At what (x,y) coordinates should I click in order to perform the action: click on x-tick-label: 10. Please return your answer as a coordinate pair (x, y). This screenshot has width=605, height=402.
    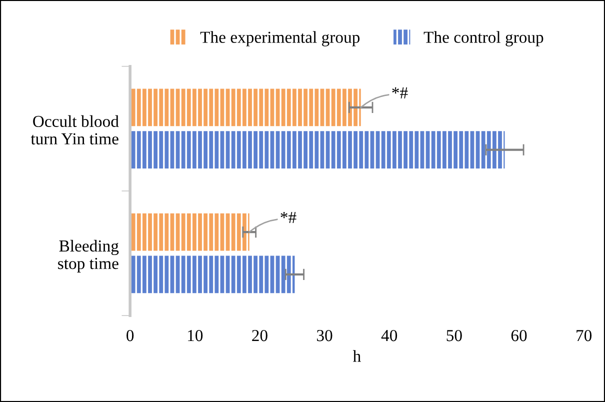
    Looking at the image, I should click on (195, 336).